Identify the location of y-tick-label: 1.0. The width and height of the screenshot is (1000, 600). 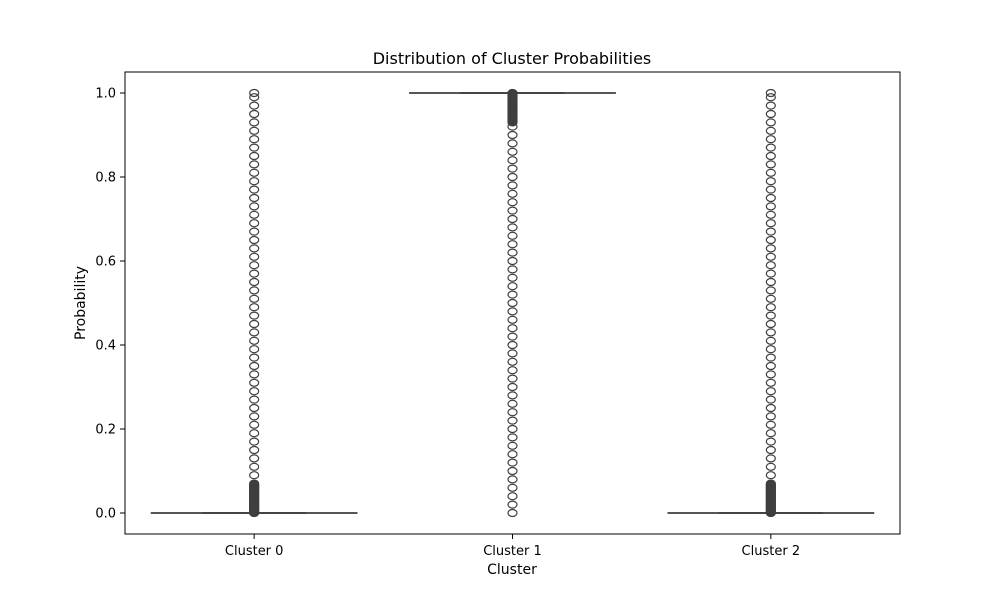
(105, 94).